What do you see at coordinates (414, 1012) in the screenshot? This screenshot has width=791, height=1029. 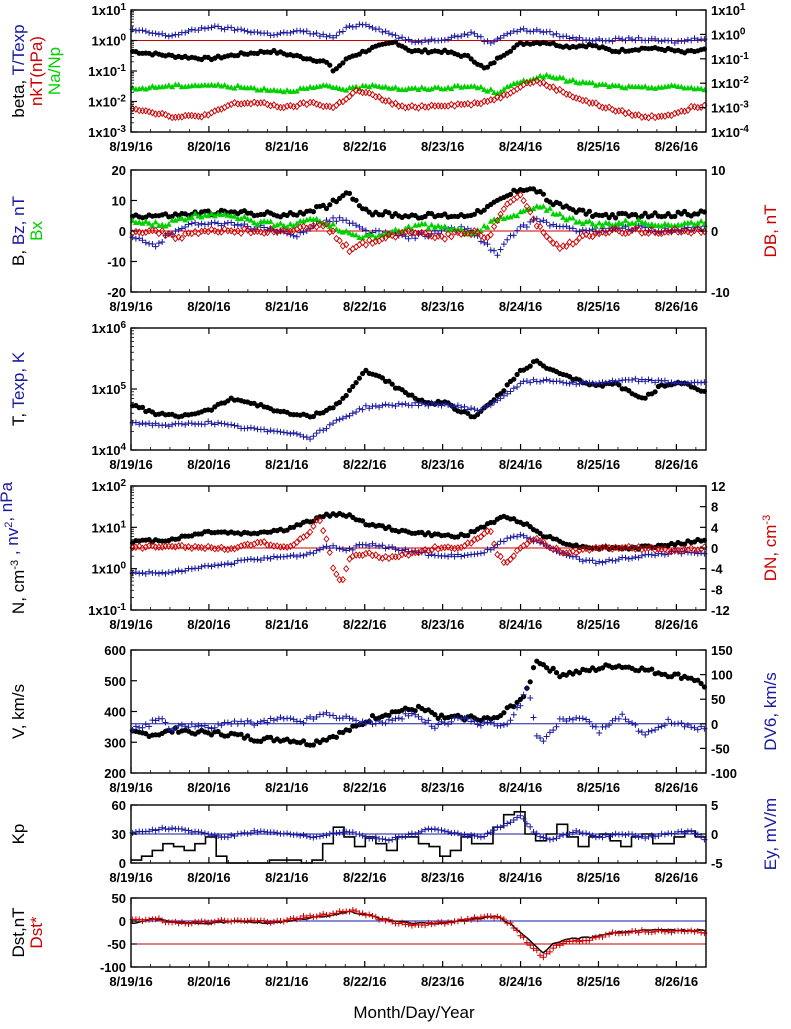 I see `x-axis-title: Month/Day/Year` at bounding box center [414, 1012].